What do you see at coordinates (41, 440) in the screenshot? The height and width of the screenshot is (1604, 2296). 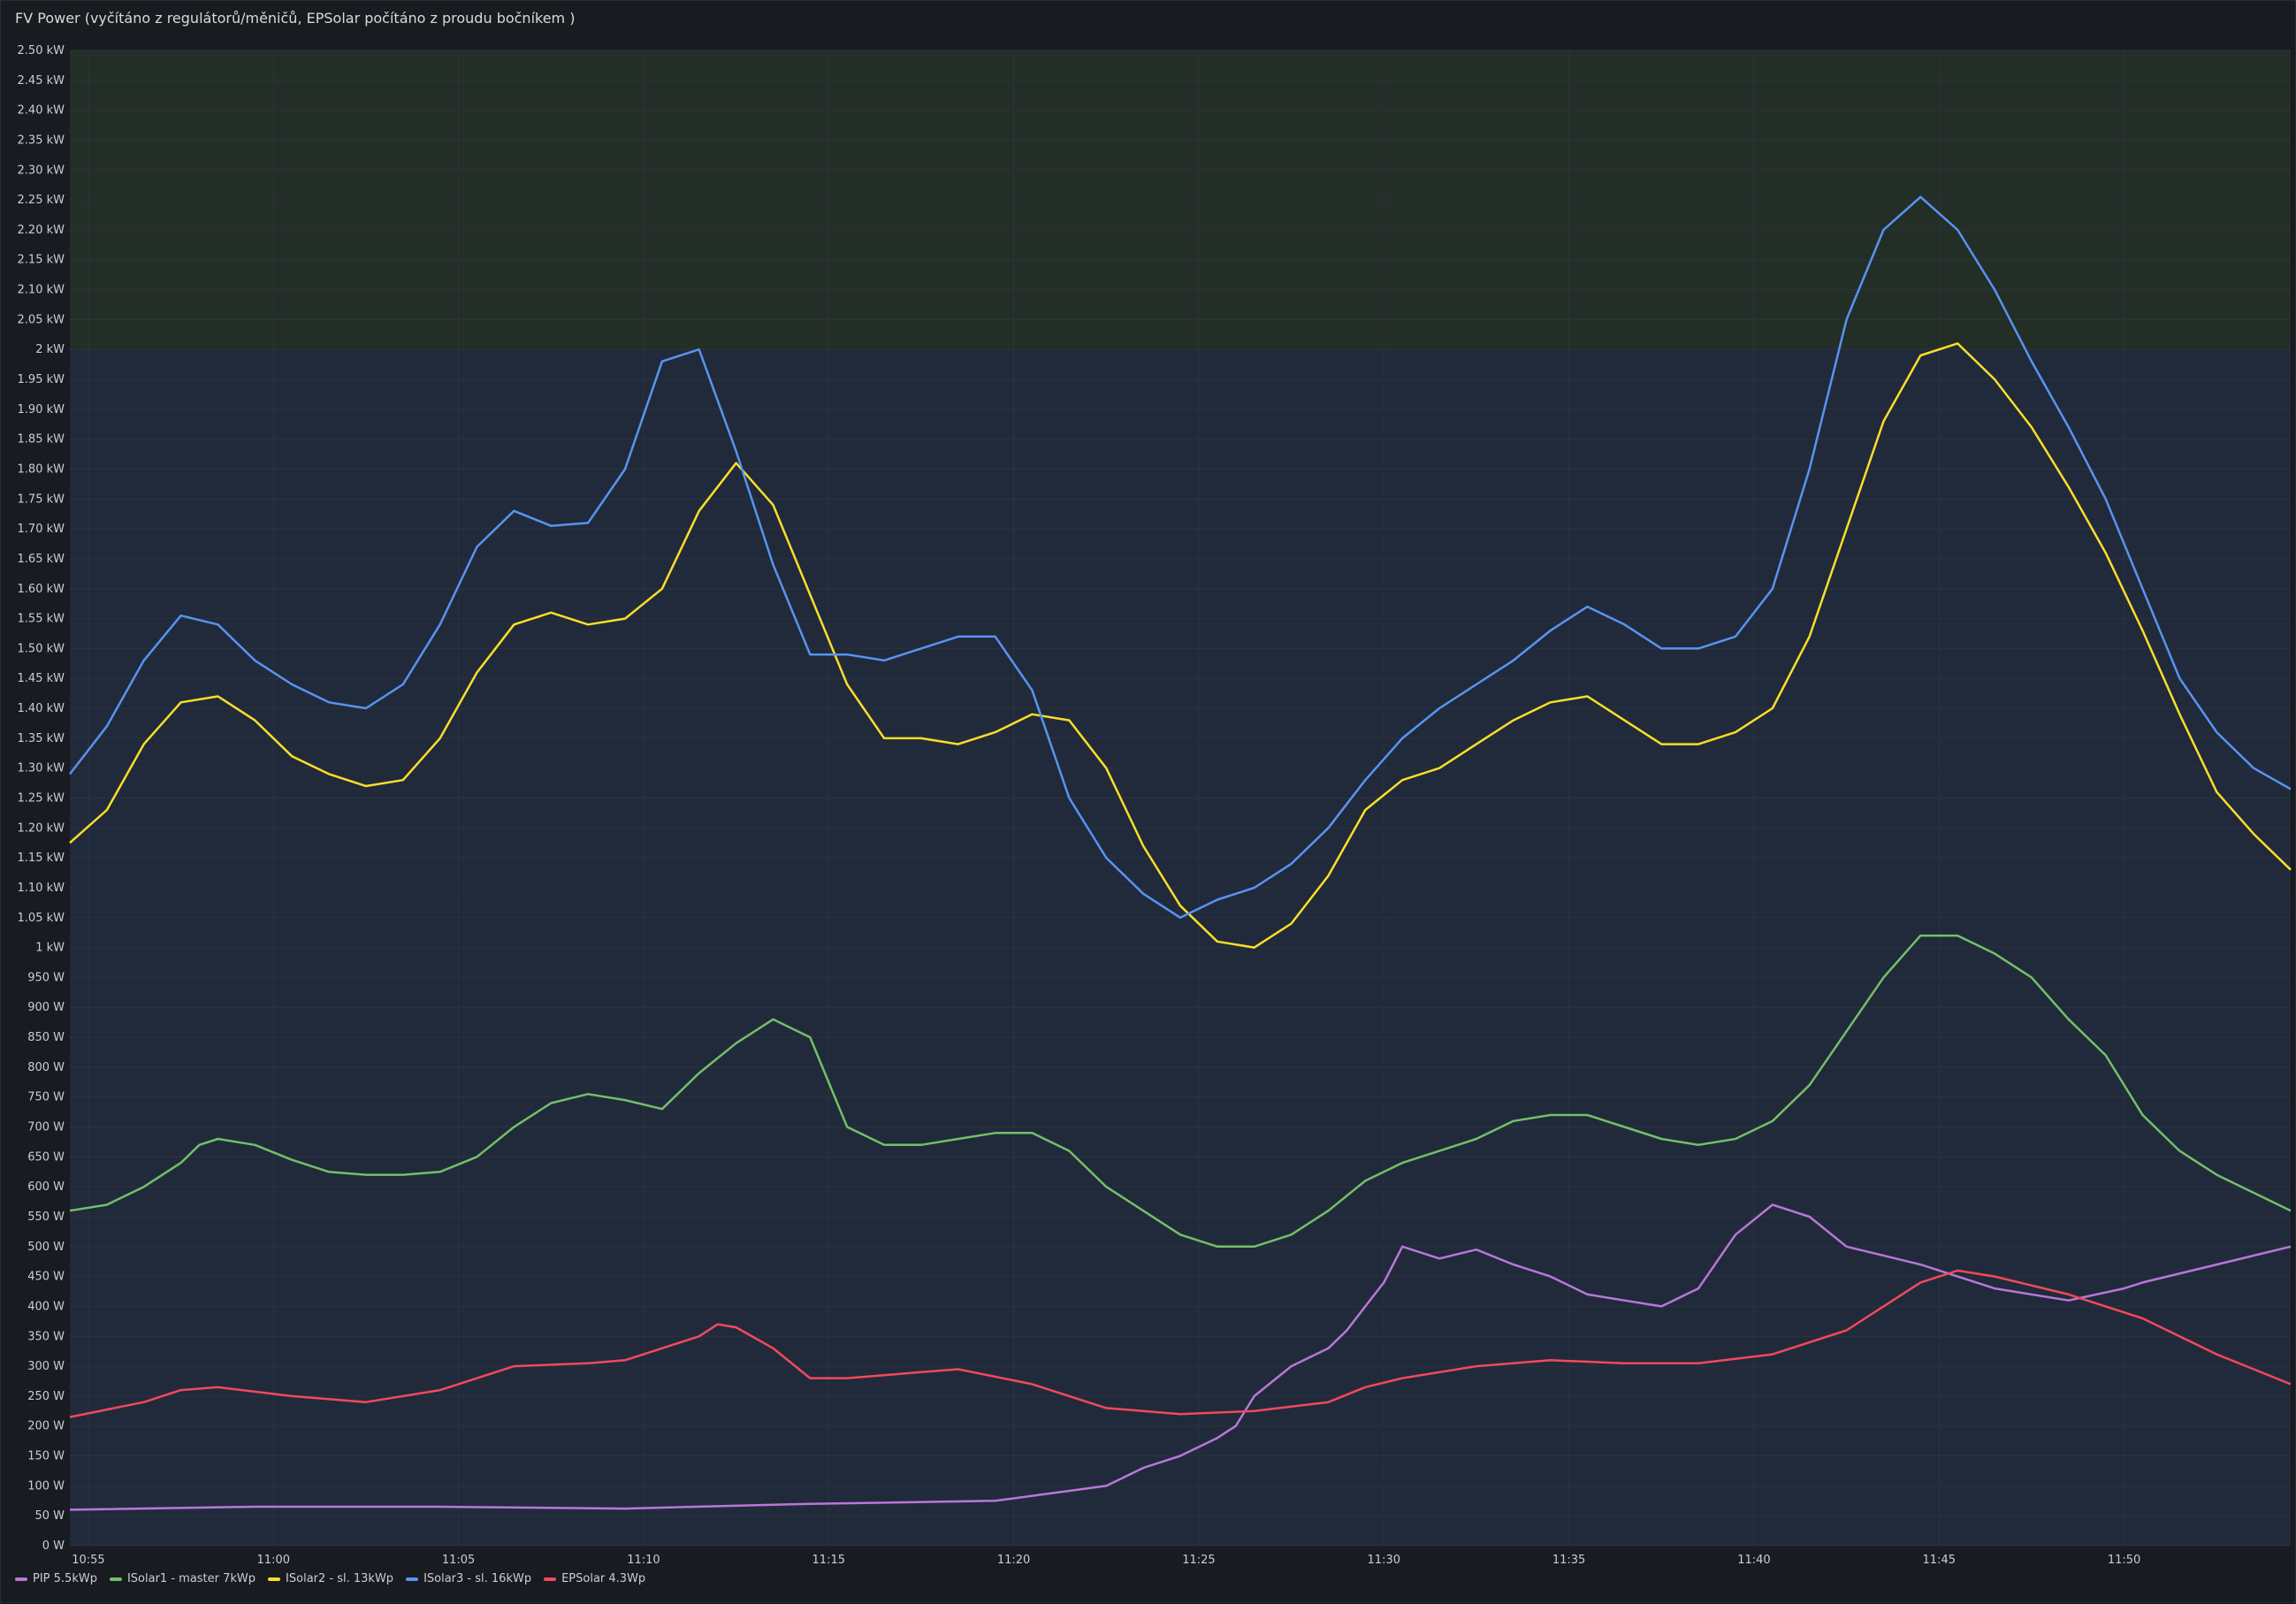 I see `y-tick-label: 1.85 kW` at bounding box center [41, 440].